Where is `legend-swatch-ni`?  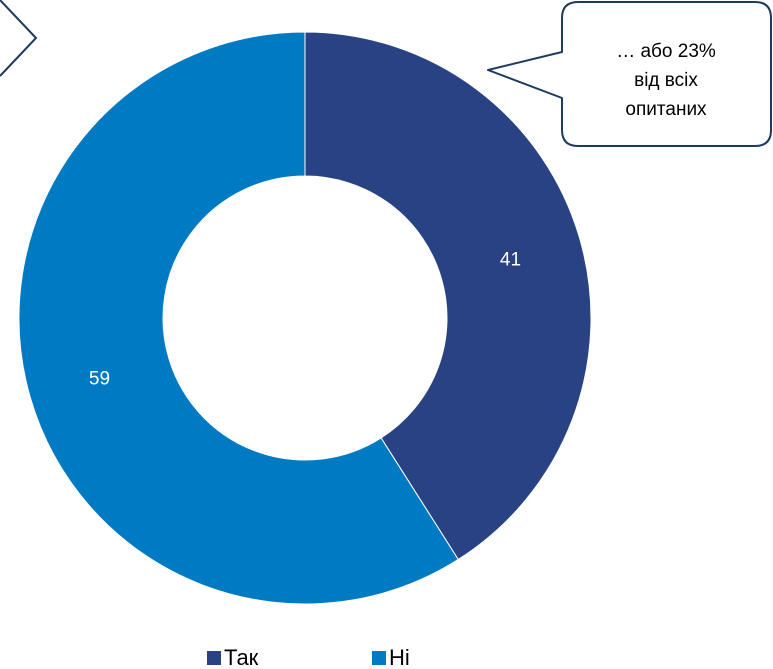
legend-swatch-ni is located at coordinates (379, 658).